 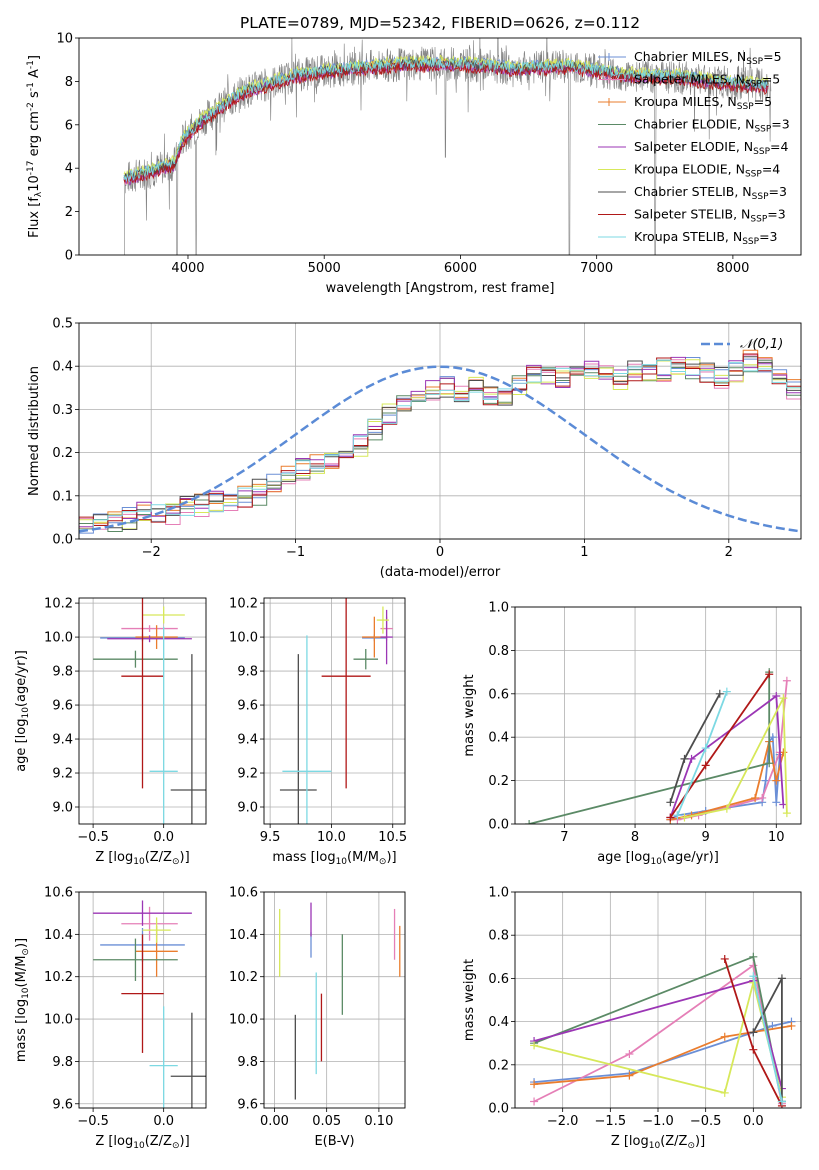 I want to click on x-axis-label: wavelength [Angstrom, rest frame], so click(x=440, y=288).